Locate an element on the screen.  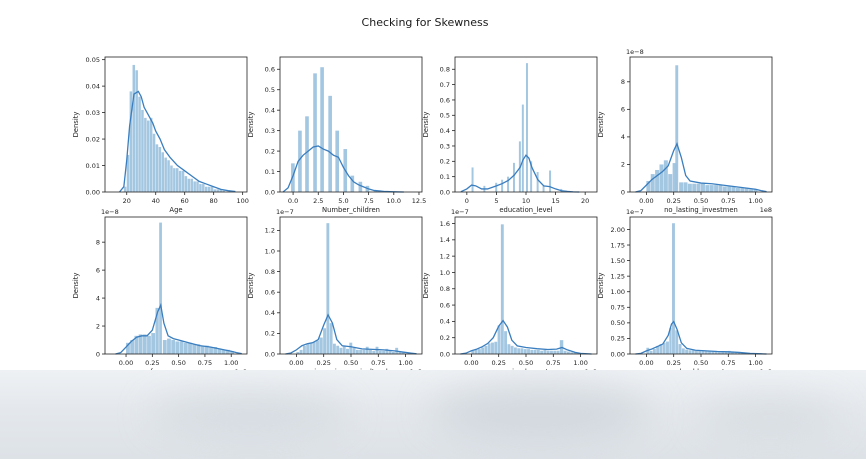
y-tick-label: 1.75 is located at coordinates (618, 245).